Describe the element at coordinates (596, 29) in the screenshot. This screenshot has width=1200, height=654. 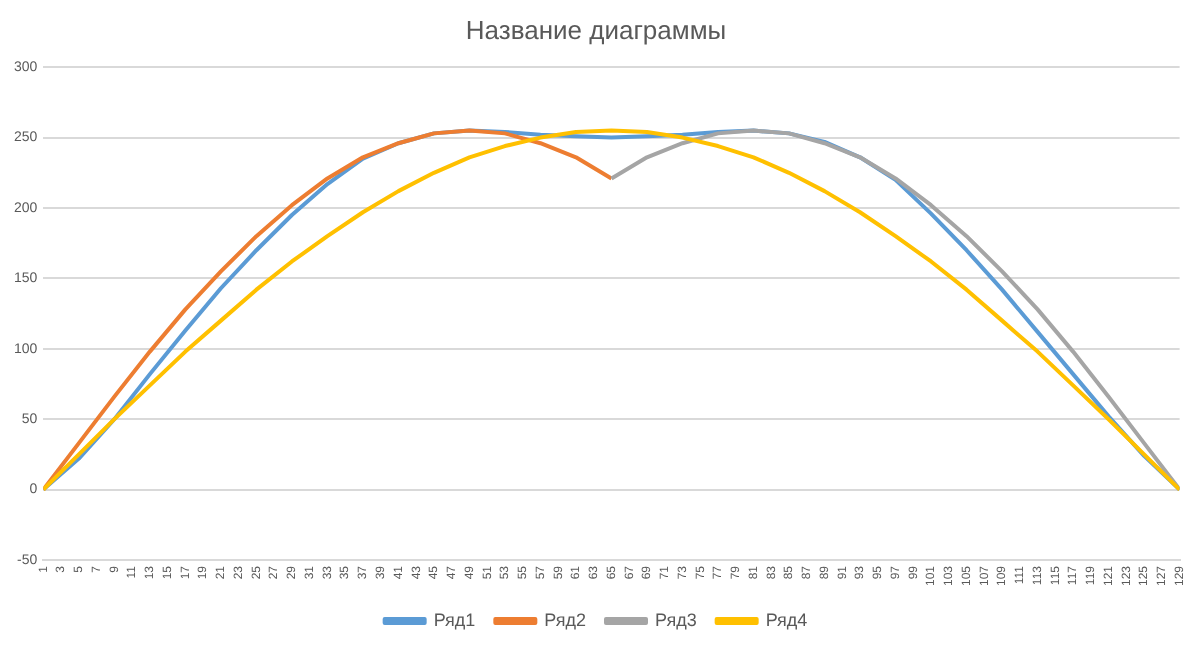
I see `chart-title: Название диаграммы` at that location.